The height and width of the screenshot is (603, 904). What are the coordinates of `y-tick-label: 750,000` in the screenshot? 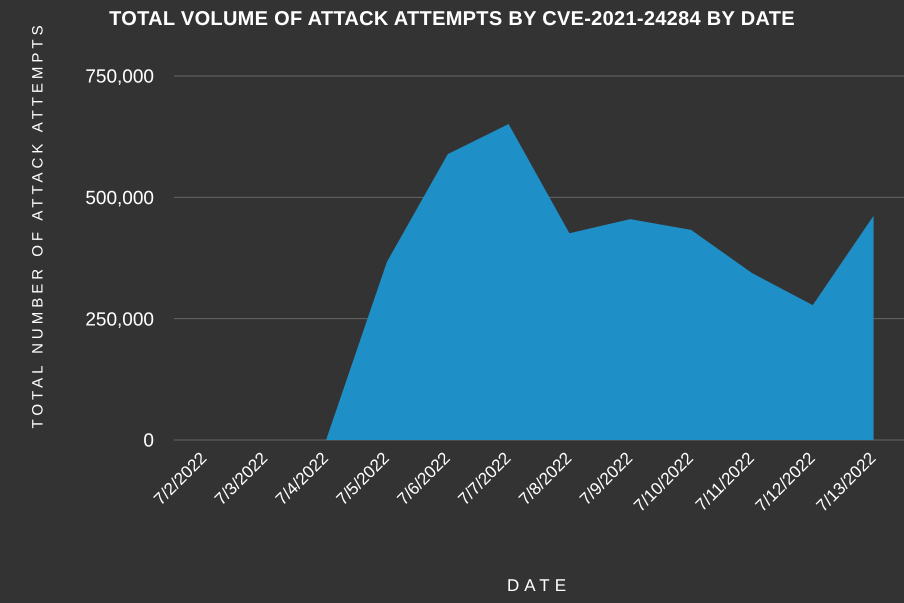 It's located at (119, 77).